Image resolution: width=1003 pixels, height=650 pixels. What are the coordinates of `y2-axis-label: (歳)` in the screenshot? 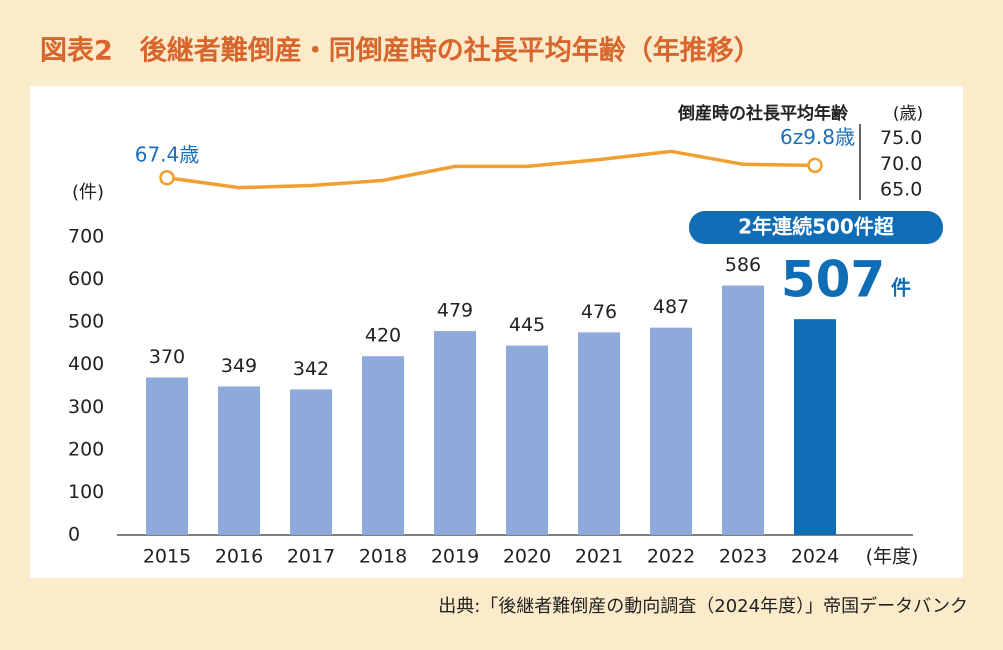 It's located at (908, 114).